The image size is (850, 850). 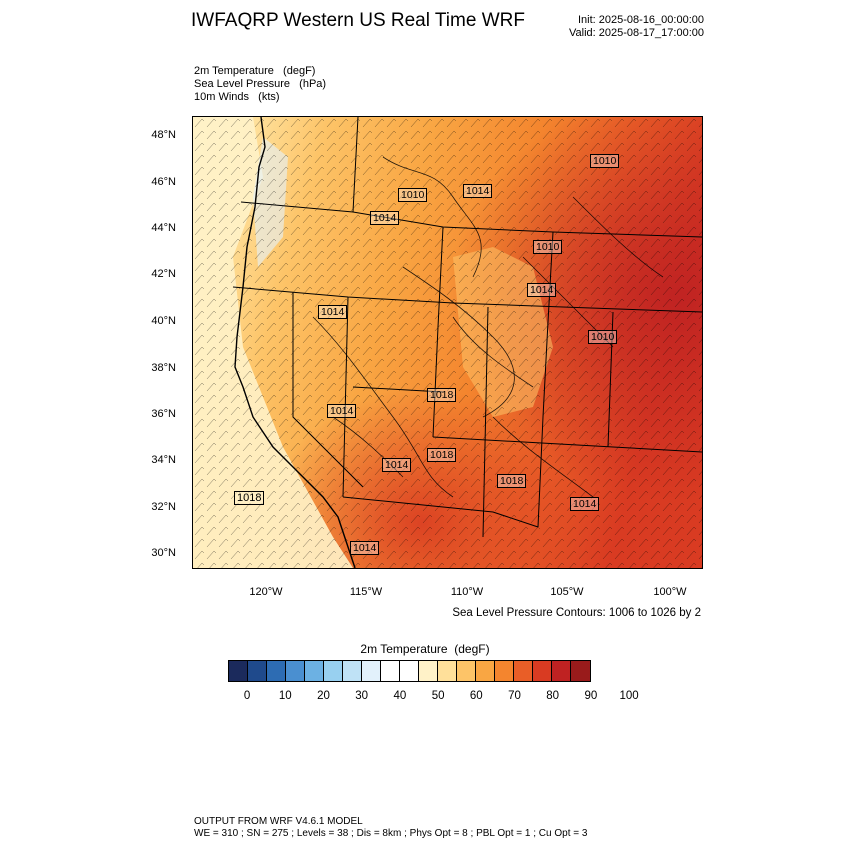 What do you see at coordinates (362, 696) in the screenshot?
I see `colorbar-tick-label: 30` at bounding box center [362, 696].